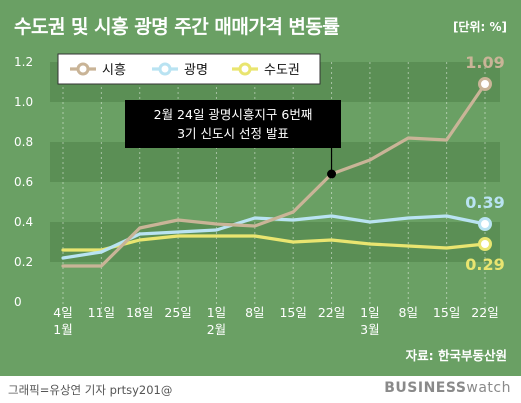 The height and width of the screenshot is (403, 521). Describe the element at coordinates (177, 27) in the screenshot. I see `chart-title: 수도권 및 시흥 광명 주간 매매가격 변동률` at that location.